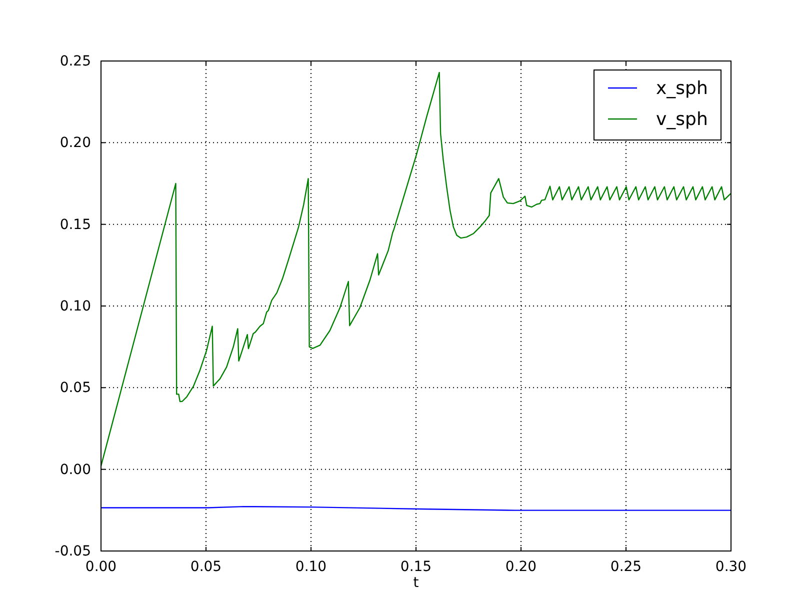  Describe the element at coordinates (75, 224) in the screenshot. I see `y-tick-label: 0.15` at that location.